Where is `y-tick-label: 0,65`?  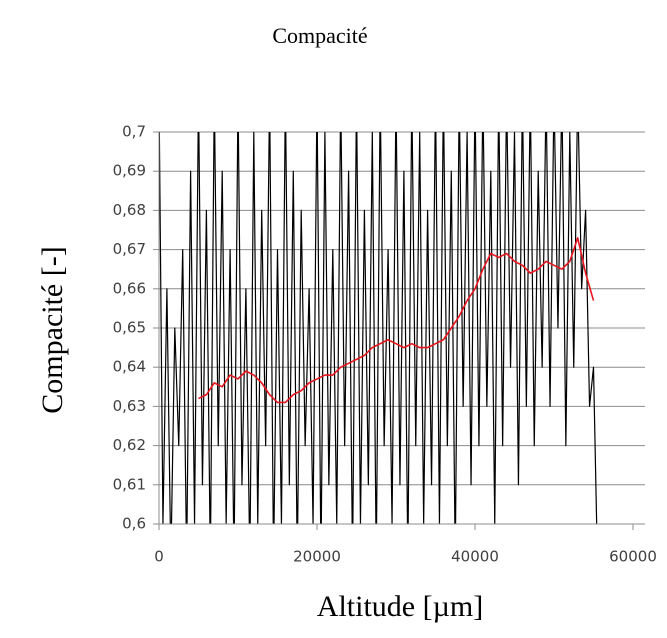 y-tick-label: 0,65 is located at coordinates (129, 328).